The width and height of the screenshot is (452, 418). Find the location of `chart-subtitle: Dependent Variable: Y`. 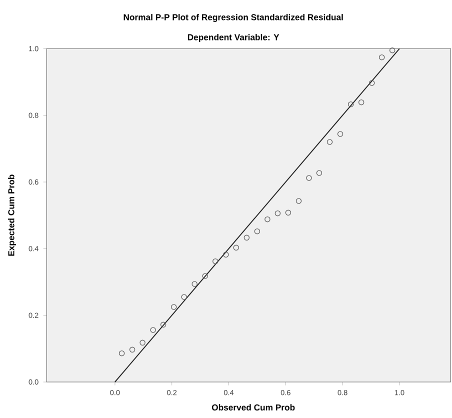

chart-subtitle: Dependent Variable: Y is located at coordinates (234, 38).